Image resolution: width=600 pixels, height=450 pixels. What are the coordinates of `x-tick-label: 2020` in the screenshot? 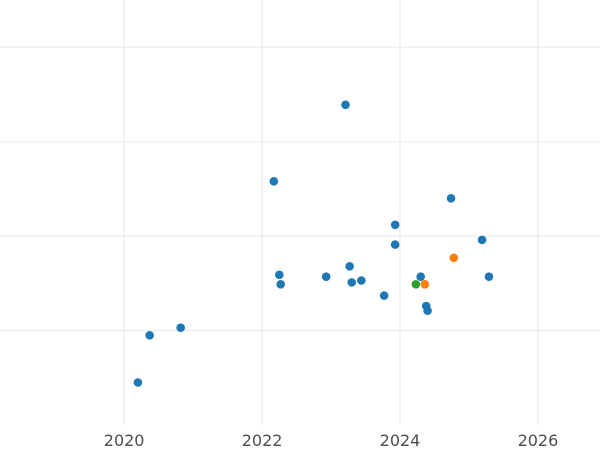 It's located at (124, 440).